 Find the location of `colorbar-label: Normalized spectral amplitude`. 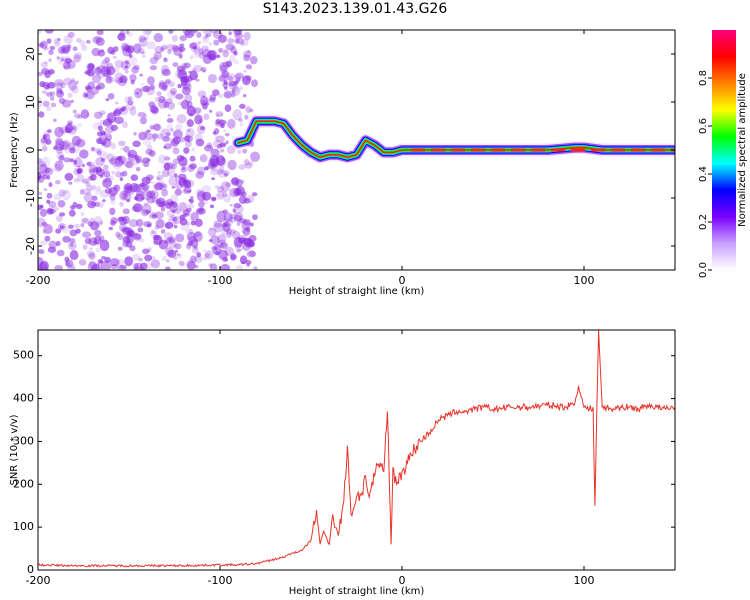

colorbar-label: Normalized spectral amplitude is located at coordinates (742, 150).